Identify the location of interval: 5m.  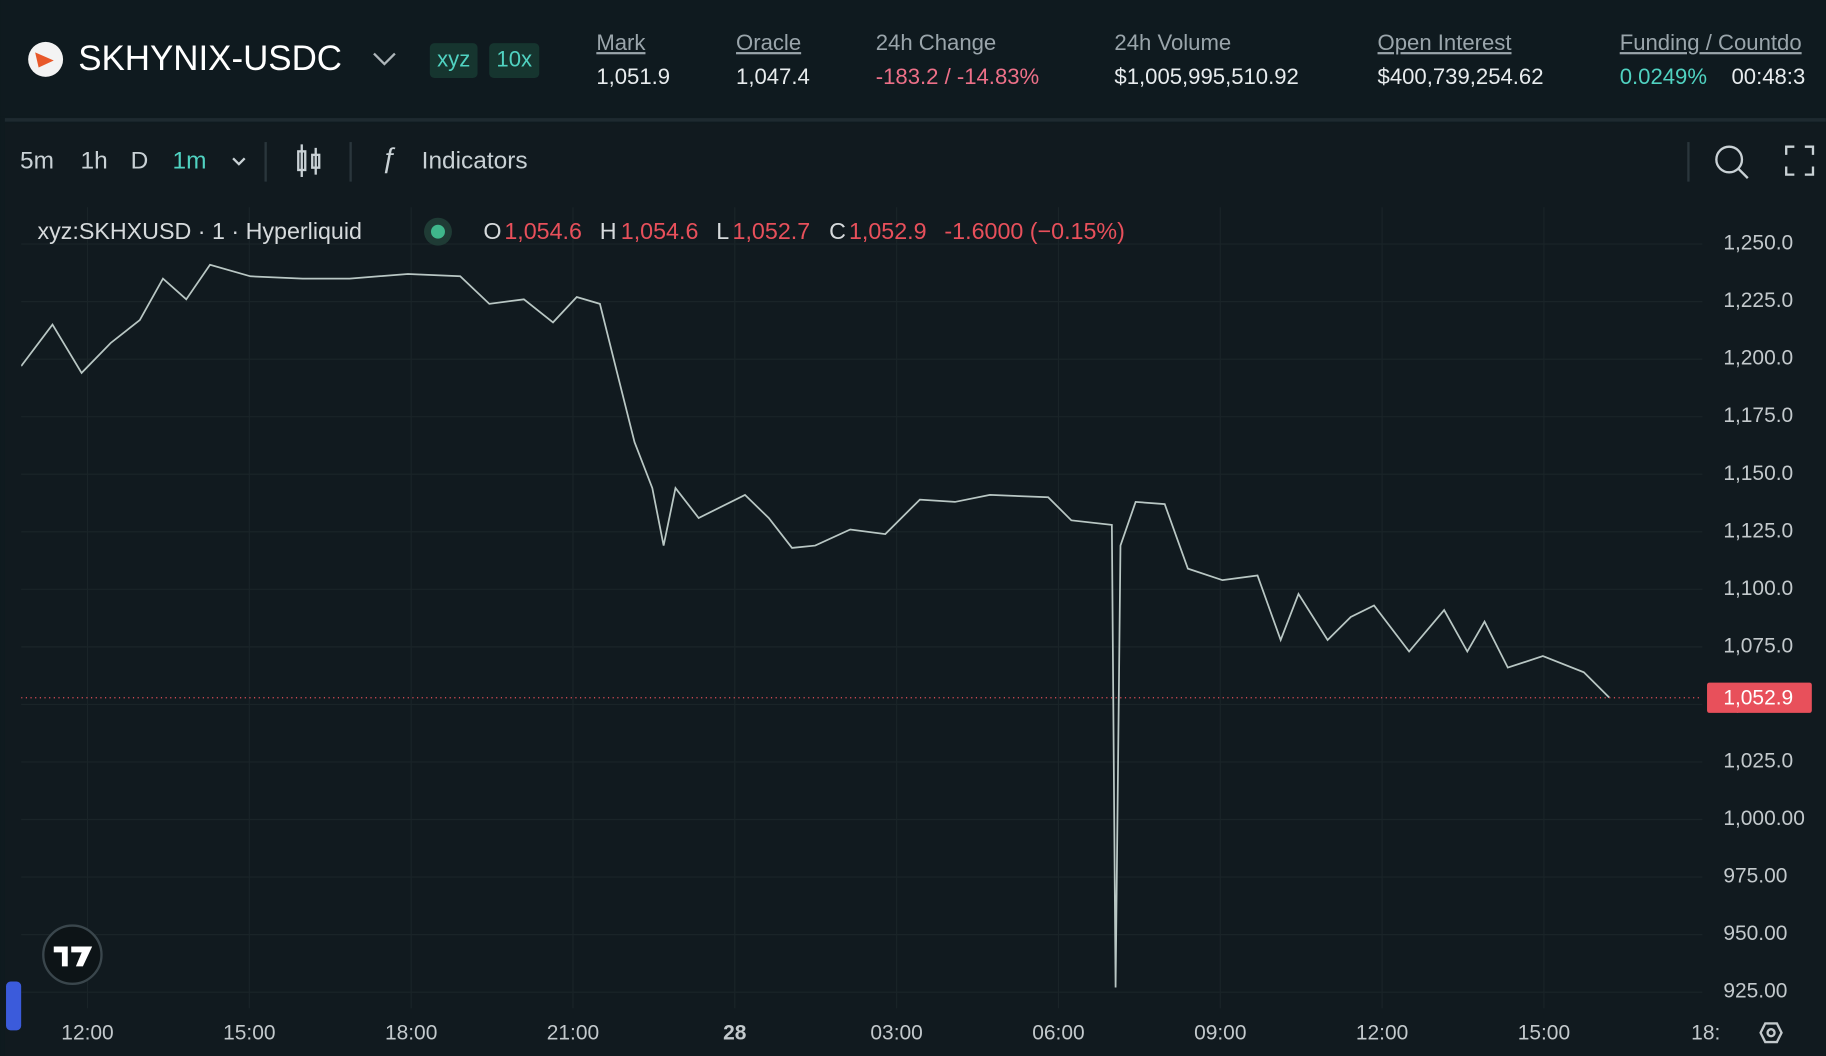
(37, 160).